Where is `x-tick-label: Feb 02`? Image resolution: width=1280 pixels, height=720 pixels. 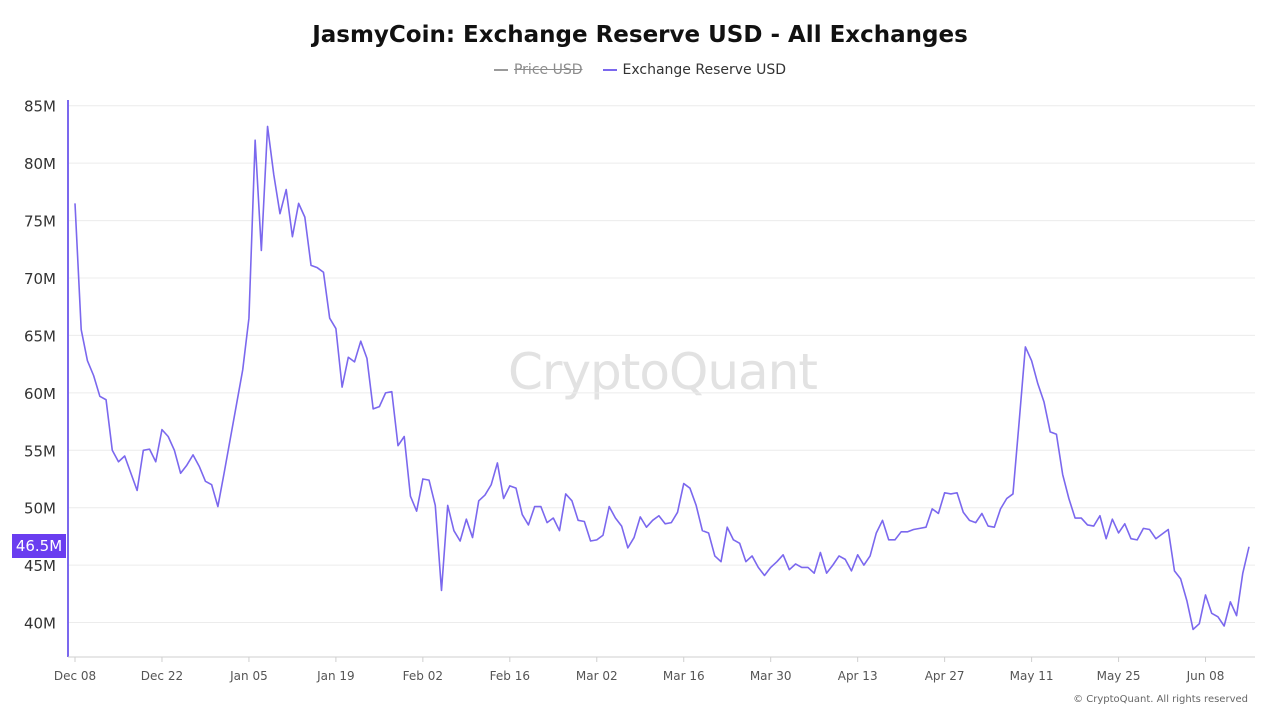
x-tick-label: Feb 02 is located at coordinates (423, 676).